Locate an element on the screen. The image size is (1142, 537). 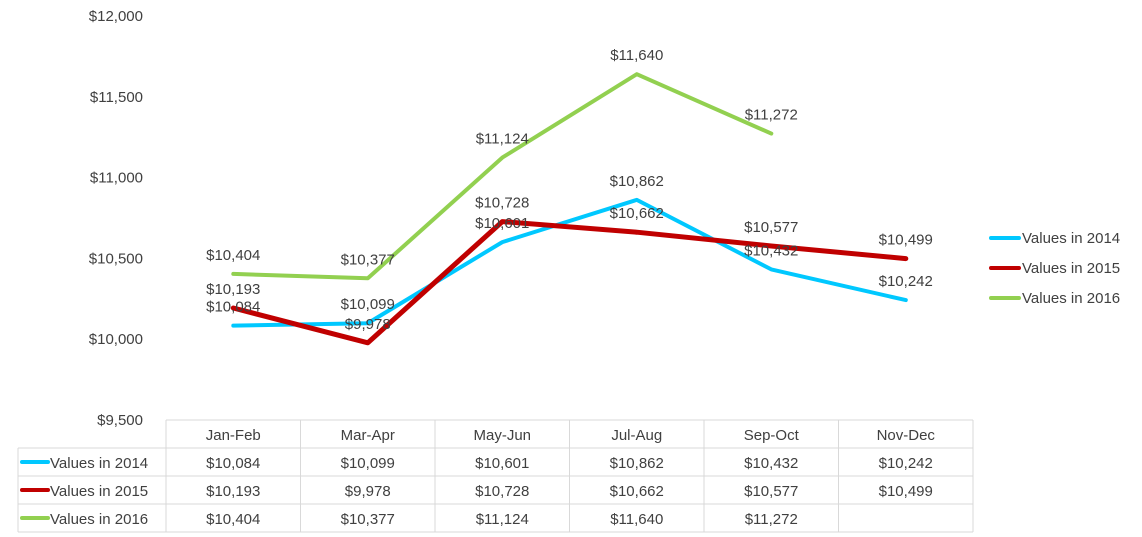
data-label: $11,272 is located at coordinates (771, 115).